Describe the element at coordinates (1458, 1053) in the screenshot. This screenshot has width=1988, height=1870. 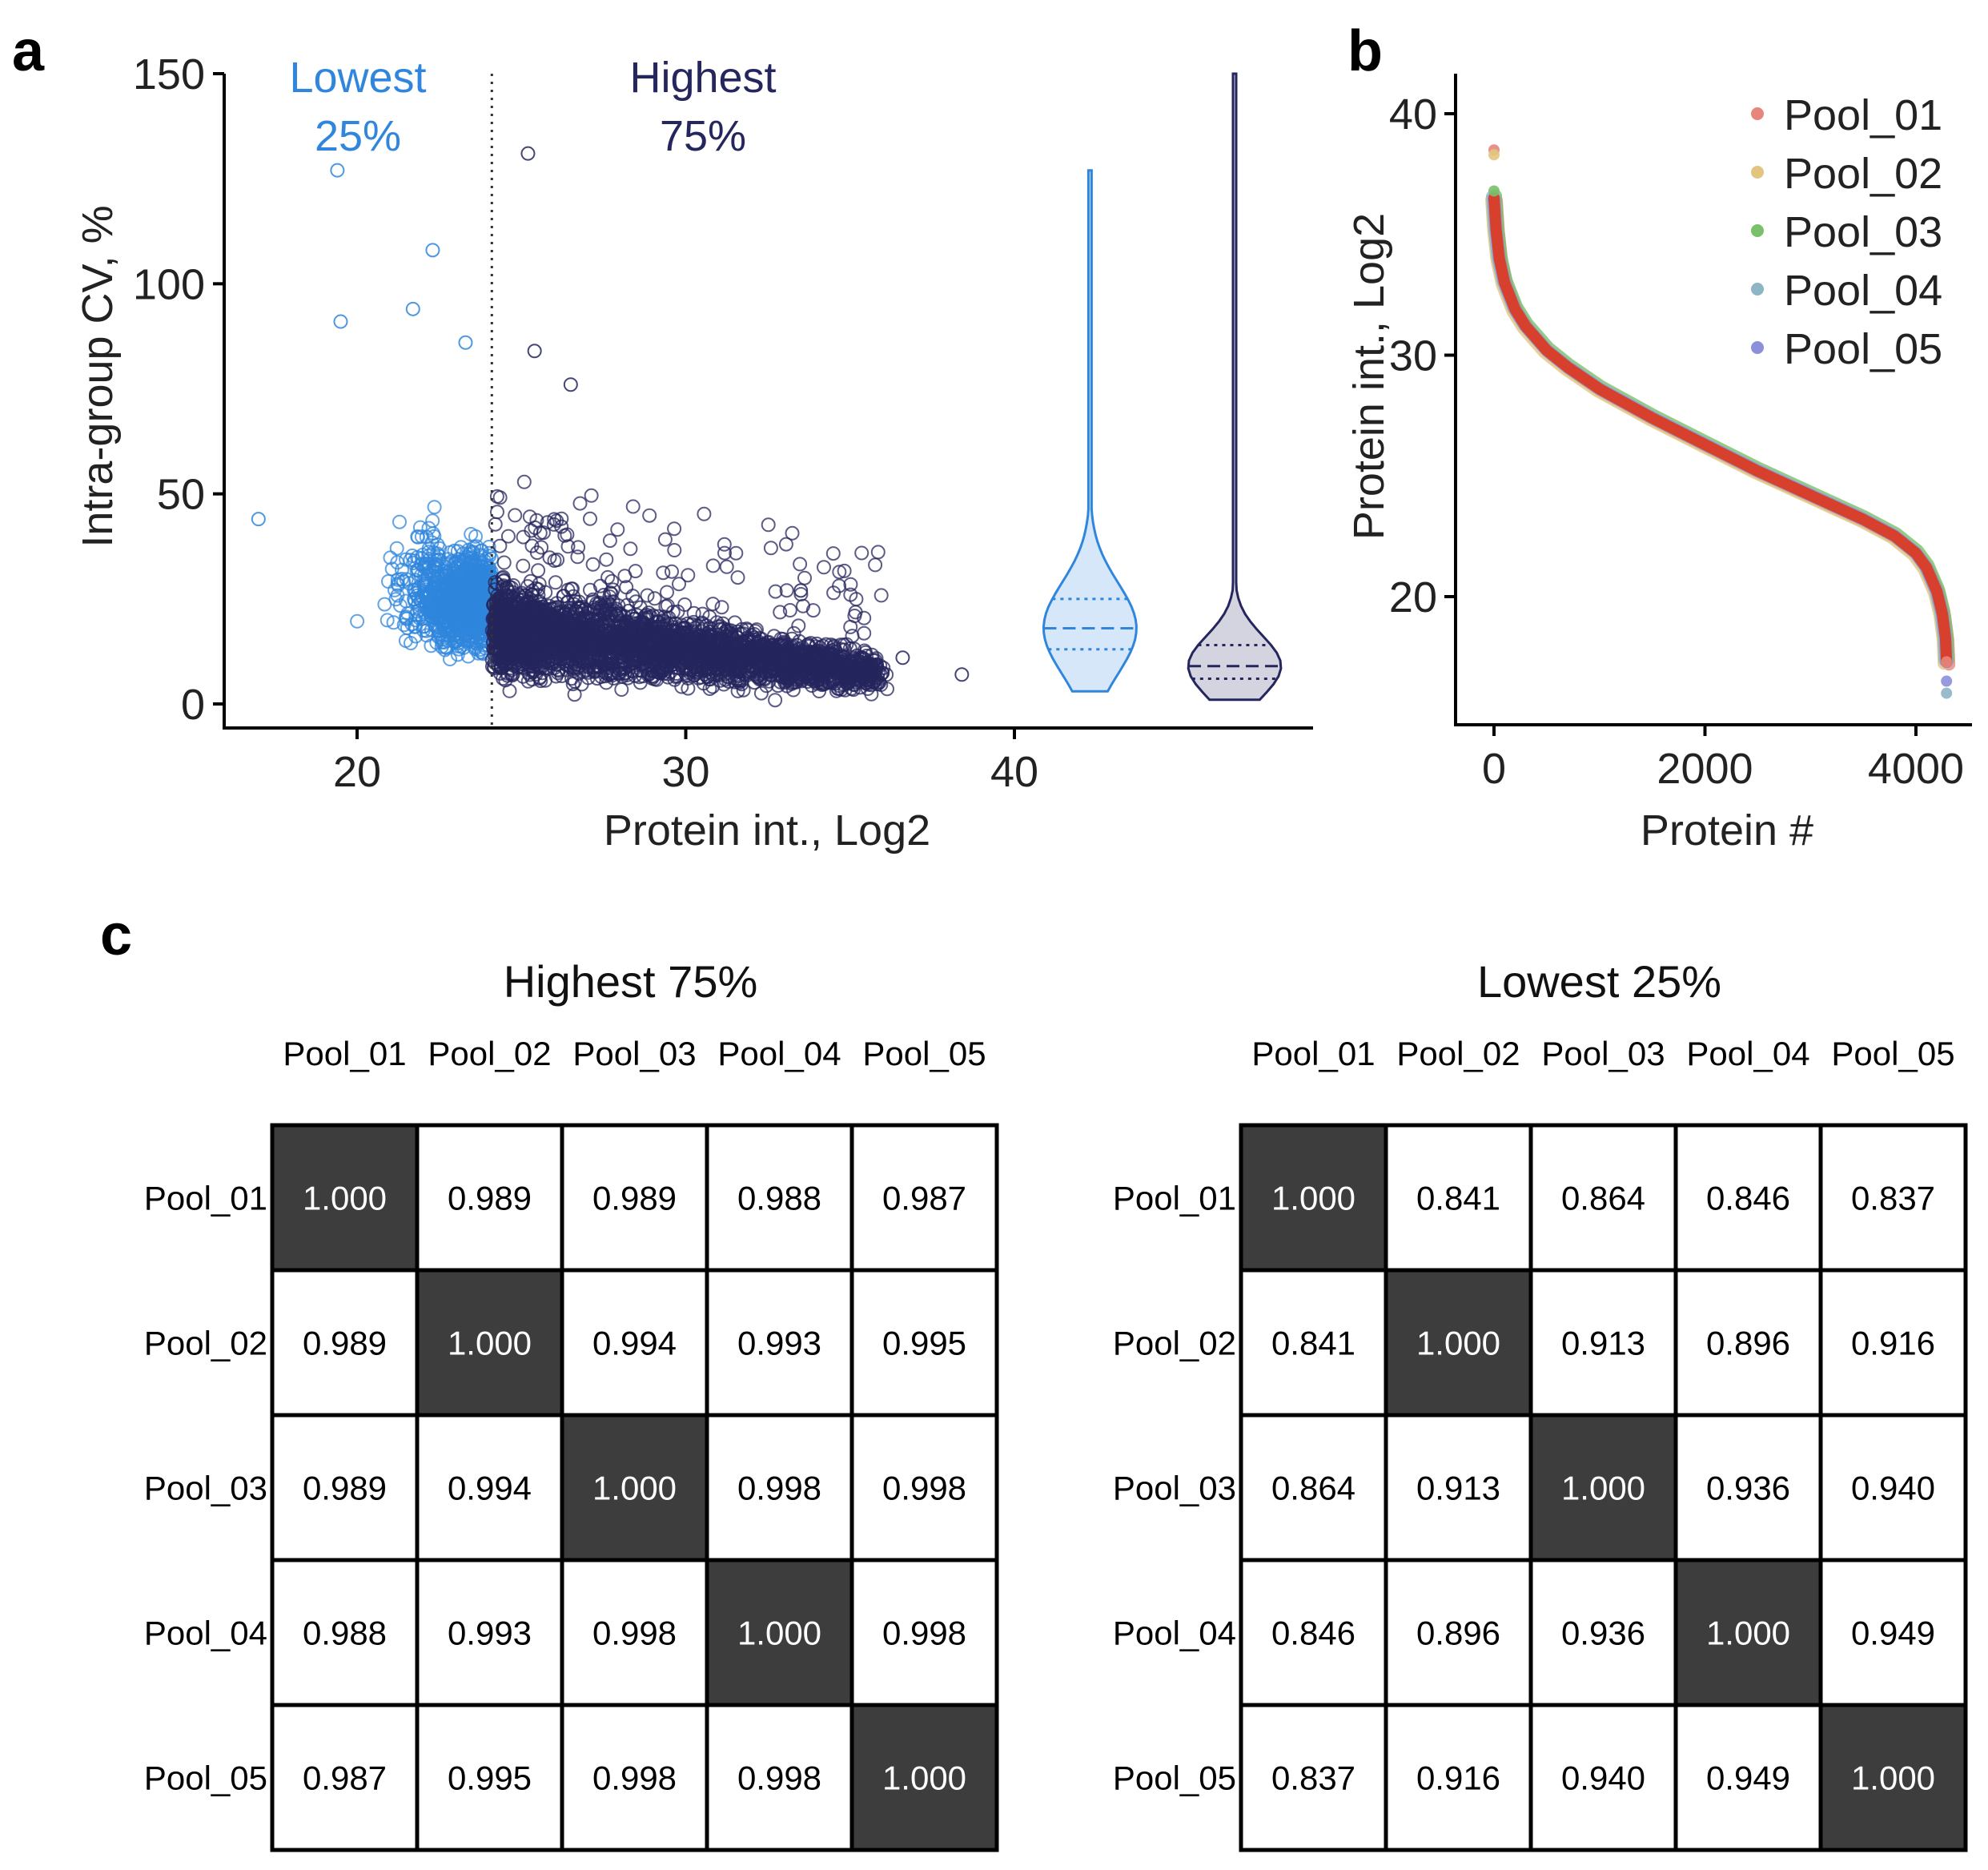
I see `column-header: Pool_02` at that location.